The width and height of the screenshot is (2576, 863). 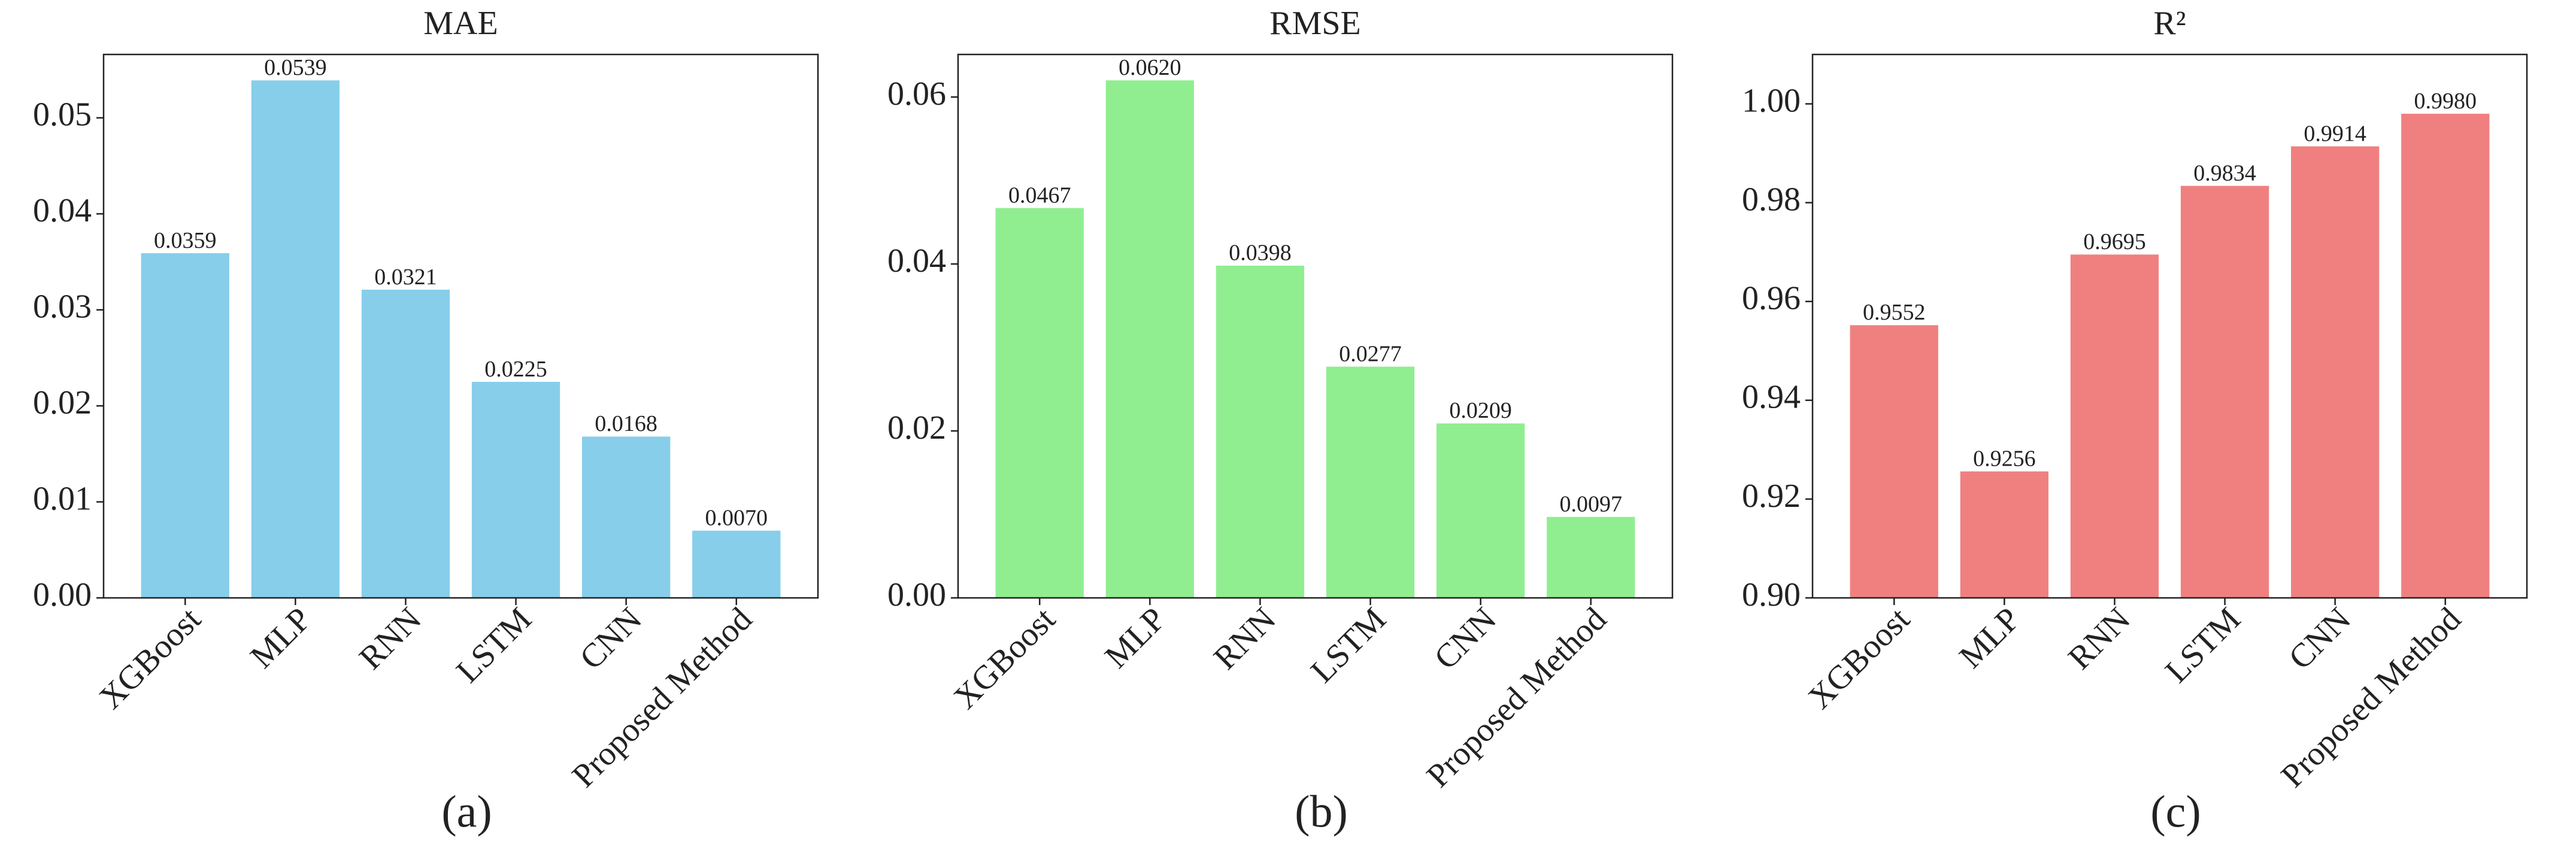 What do you see at coordinates (1315, 23) in the screenshot?
I see `chart-title: RMSE` at bounding box center [1315, 23].